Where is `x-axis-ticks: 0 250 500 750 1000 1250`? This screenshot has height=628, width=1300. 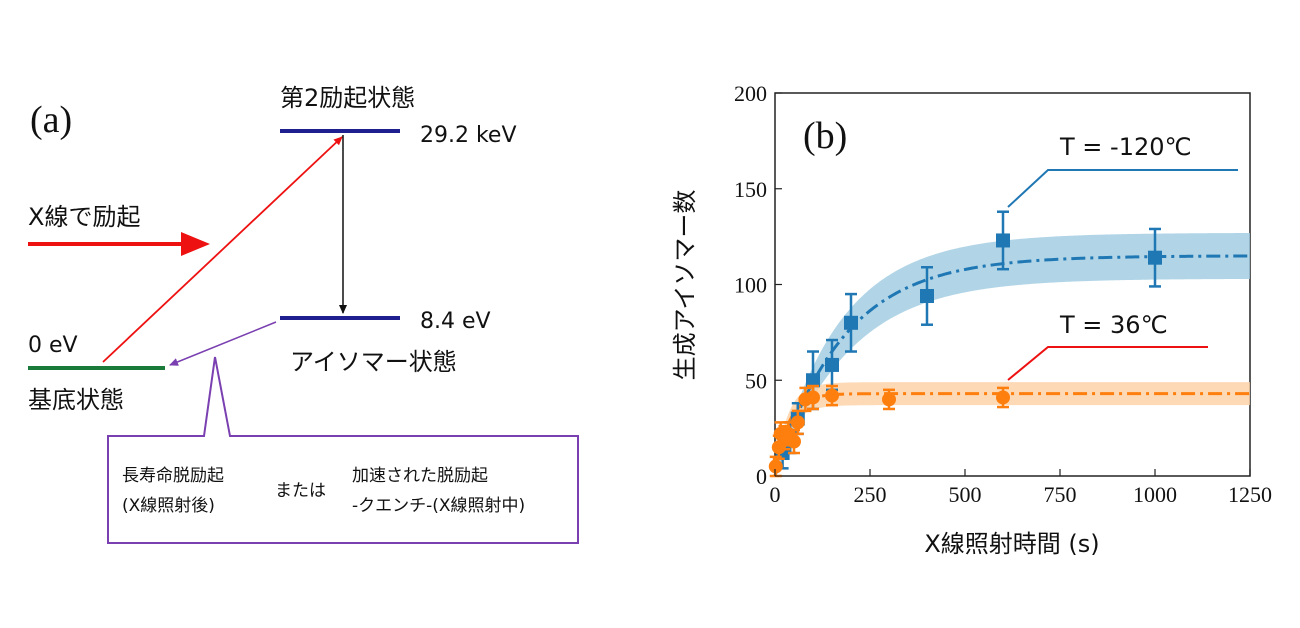
x-axis-ticks: 0 250 500 750 1000 1250 is located at coordinates (1021, 488).